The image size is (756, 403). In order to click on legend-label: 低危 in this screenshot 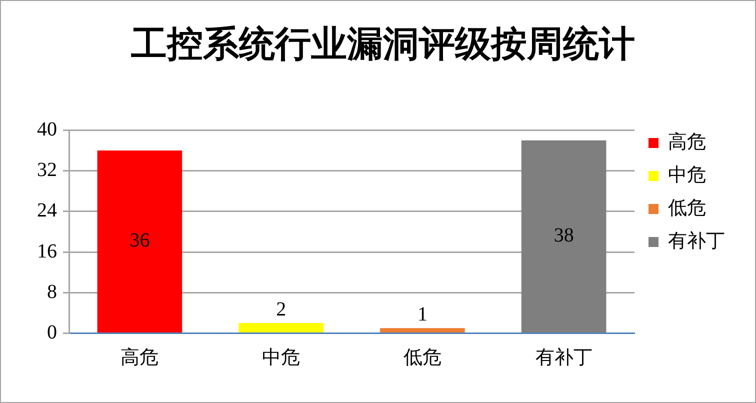, I will do `click(687, 207)`.